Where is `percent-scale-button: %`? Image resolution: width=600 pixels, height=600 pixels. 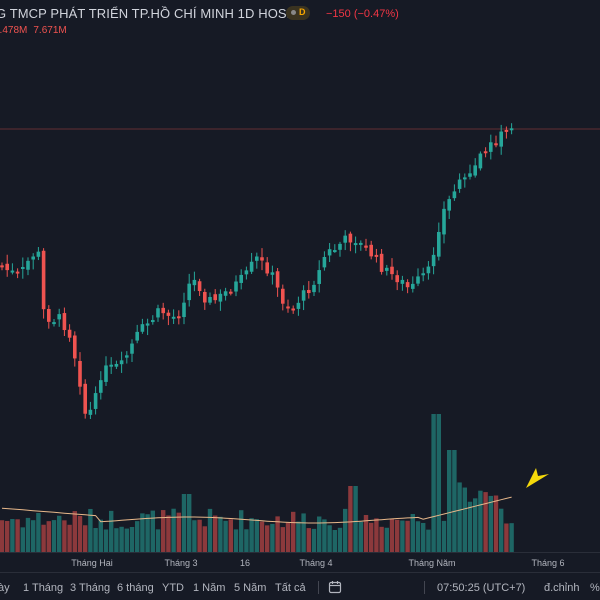 percent-scale-button: % is located at coordinates (595, 588).